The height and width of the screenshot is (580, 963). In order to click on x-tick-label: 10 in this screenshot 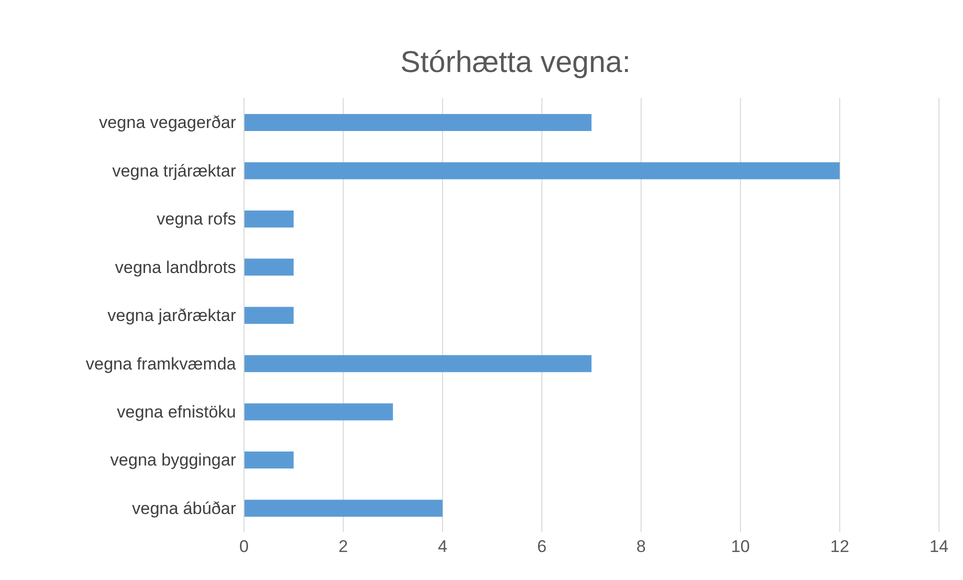, I will do `click(740, 546)`.